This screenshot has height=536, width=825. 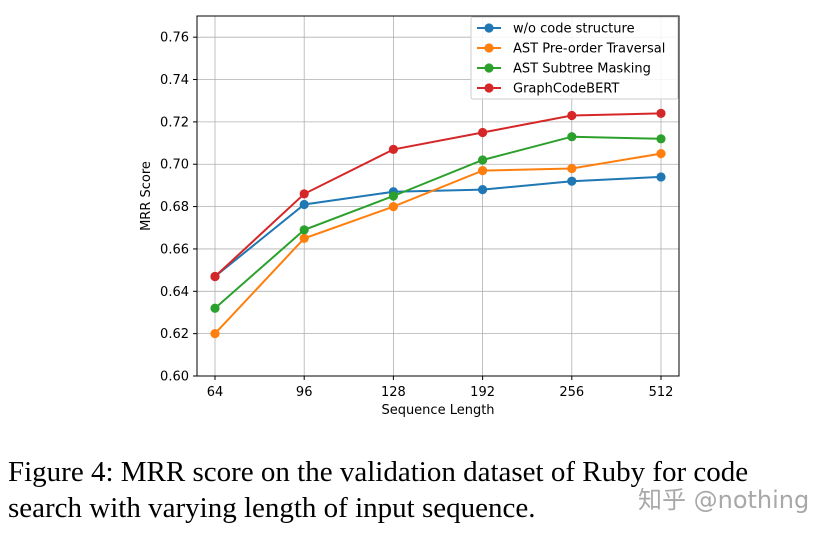 I want to click on y-tick-label: 0.60, so click(x=174, y=377).